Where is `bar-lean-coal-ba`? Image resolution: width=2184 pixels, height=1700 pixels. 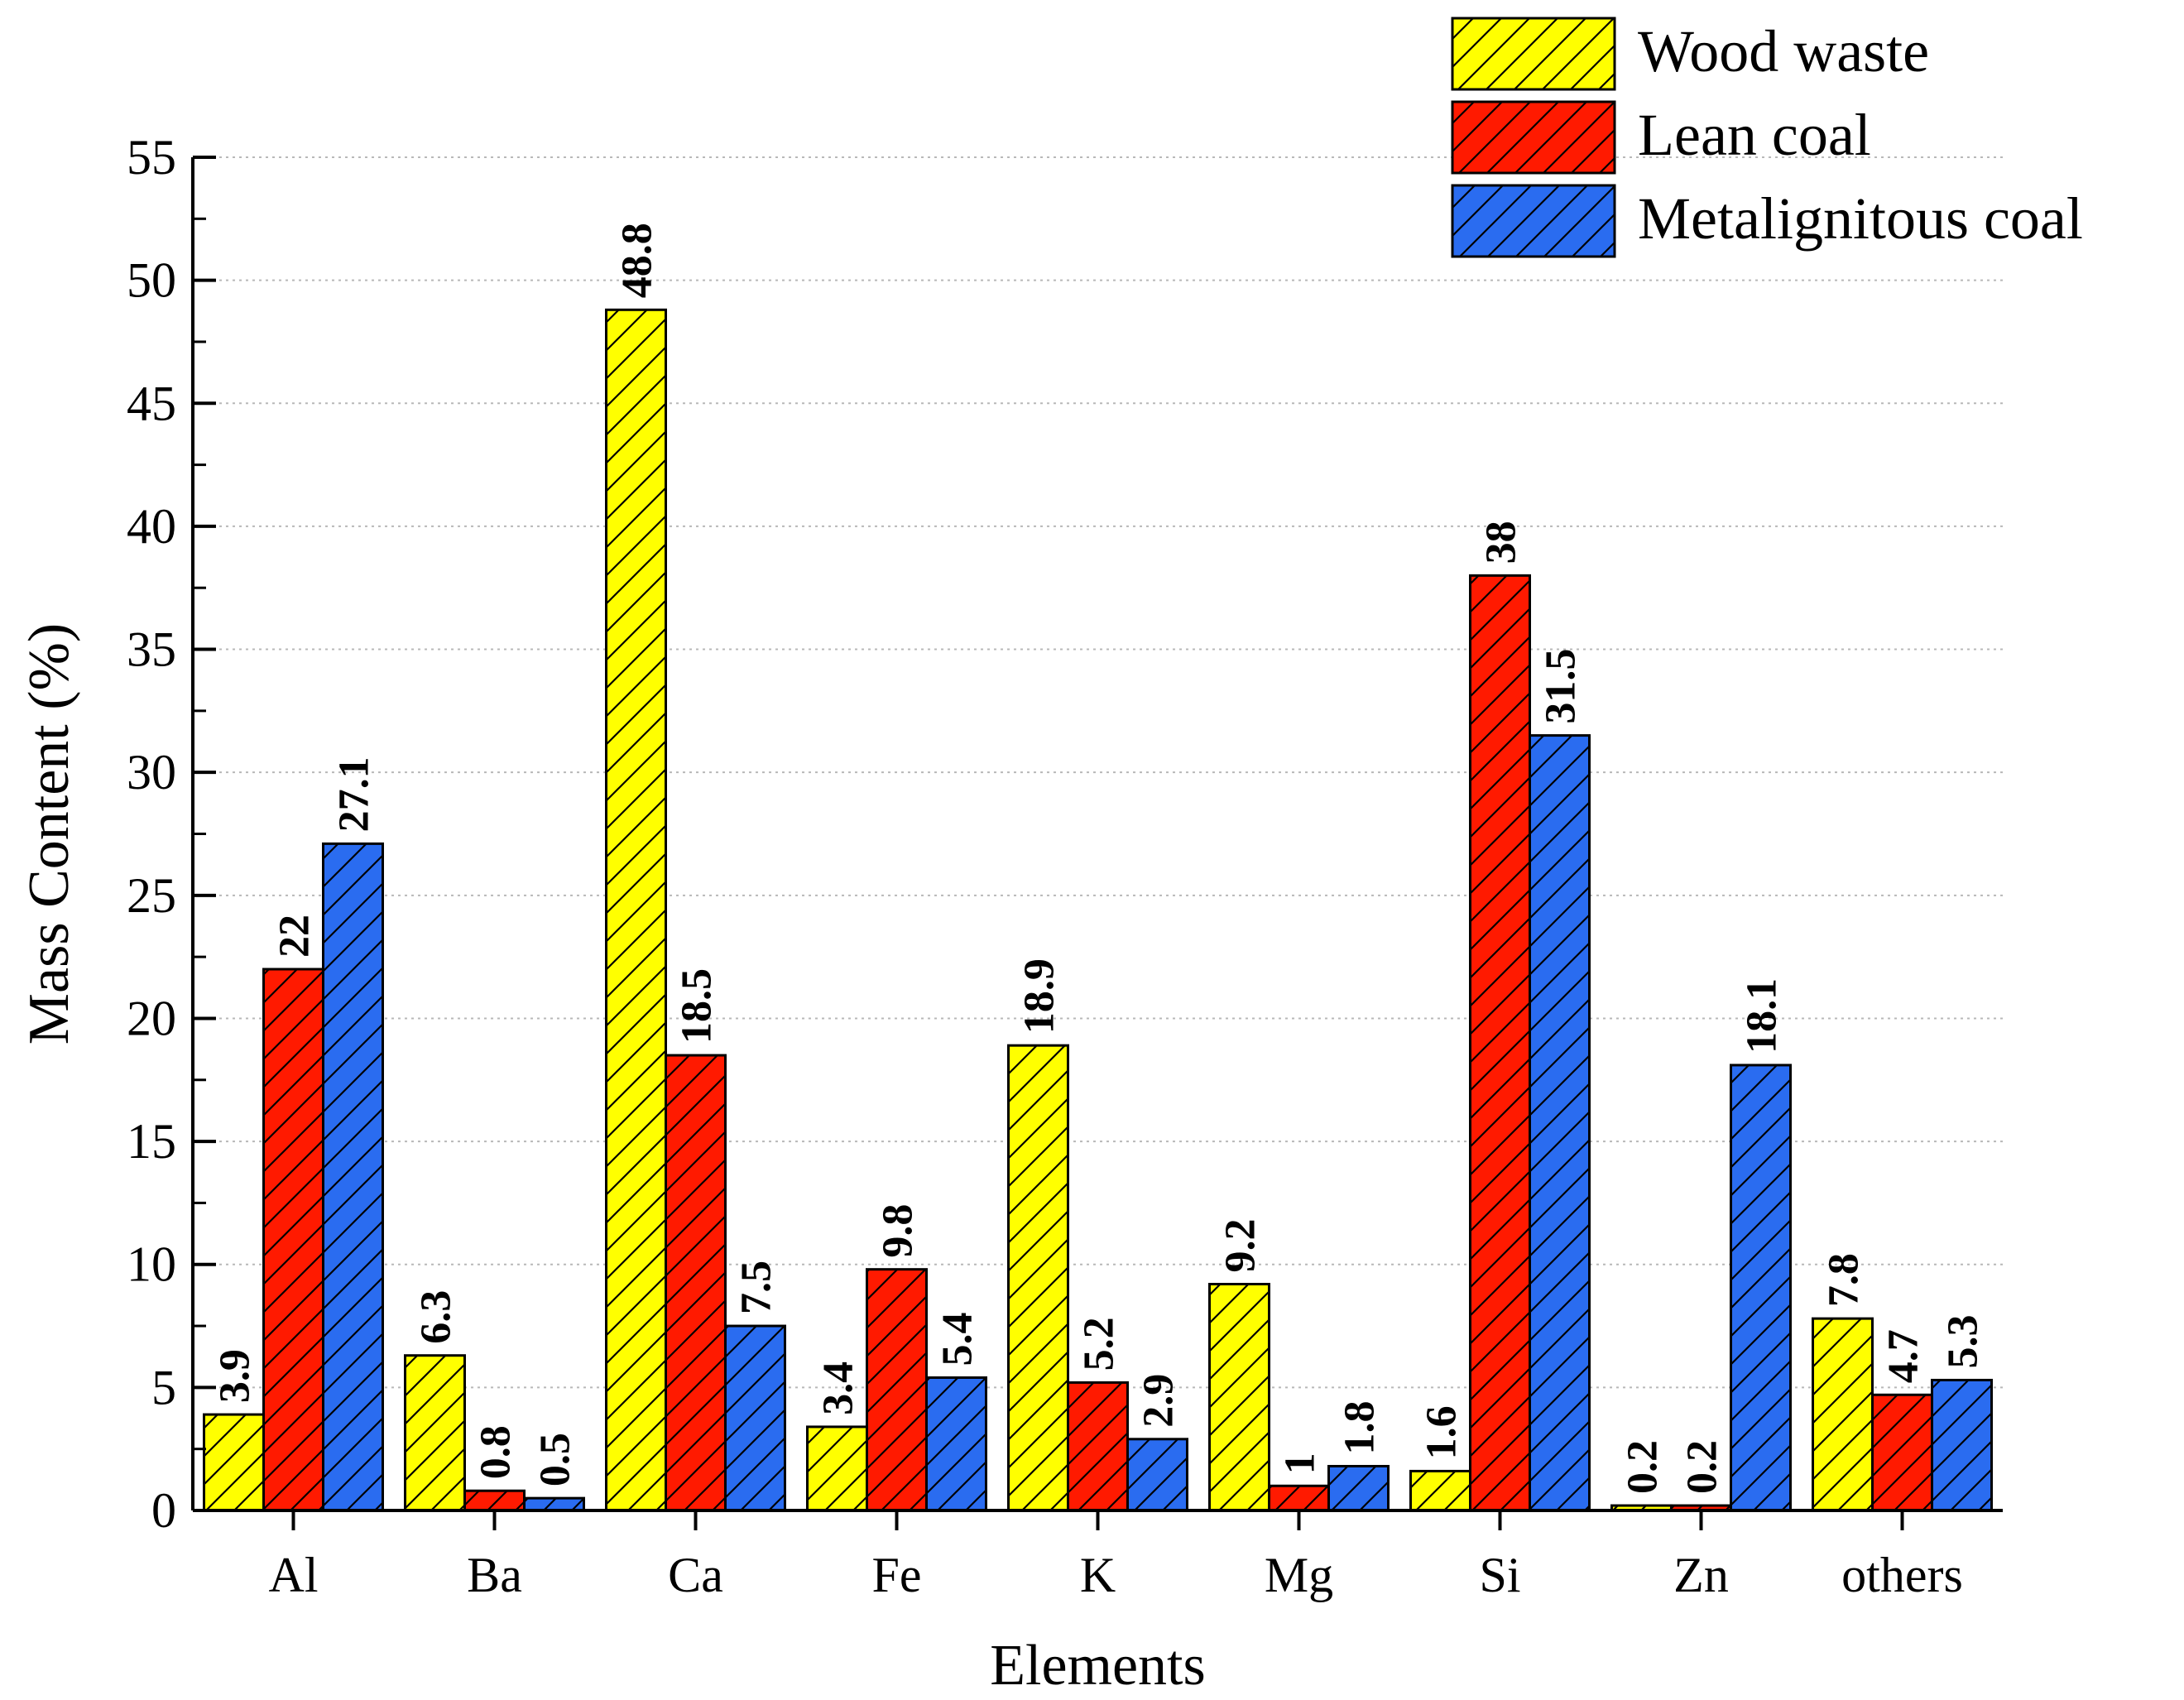
bar-lean-coal-ba is located at coordinates (494, 1500).